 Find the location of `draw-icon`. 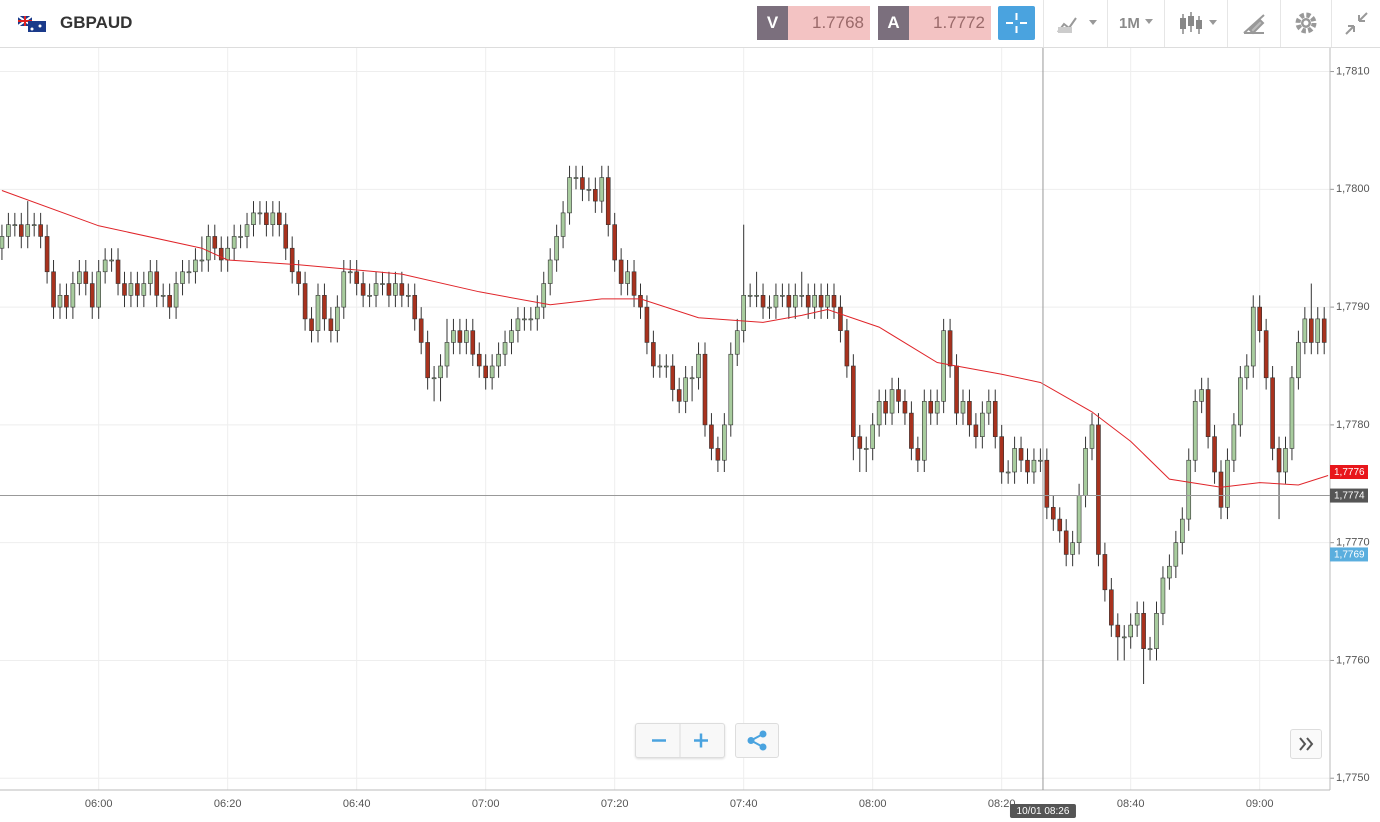

draw-icon is located at coordinates (1254, 24).